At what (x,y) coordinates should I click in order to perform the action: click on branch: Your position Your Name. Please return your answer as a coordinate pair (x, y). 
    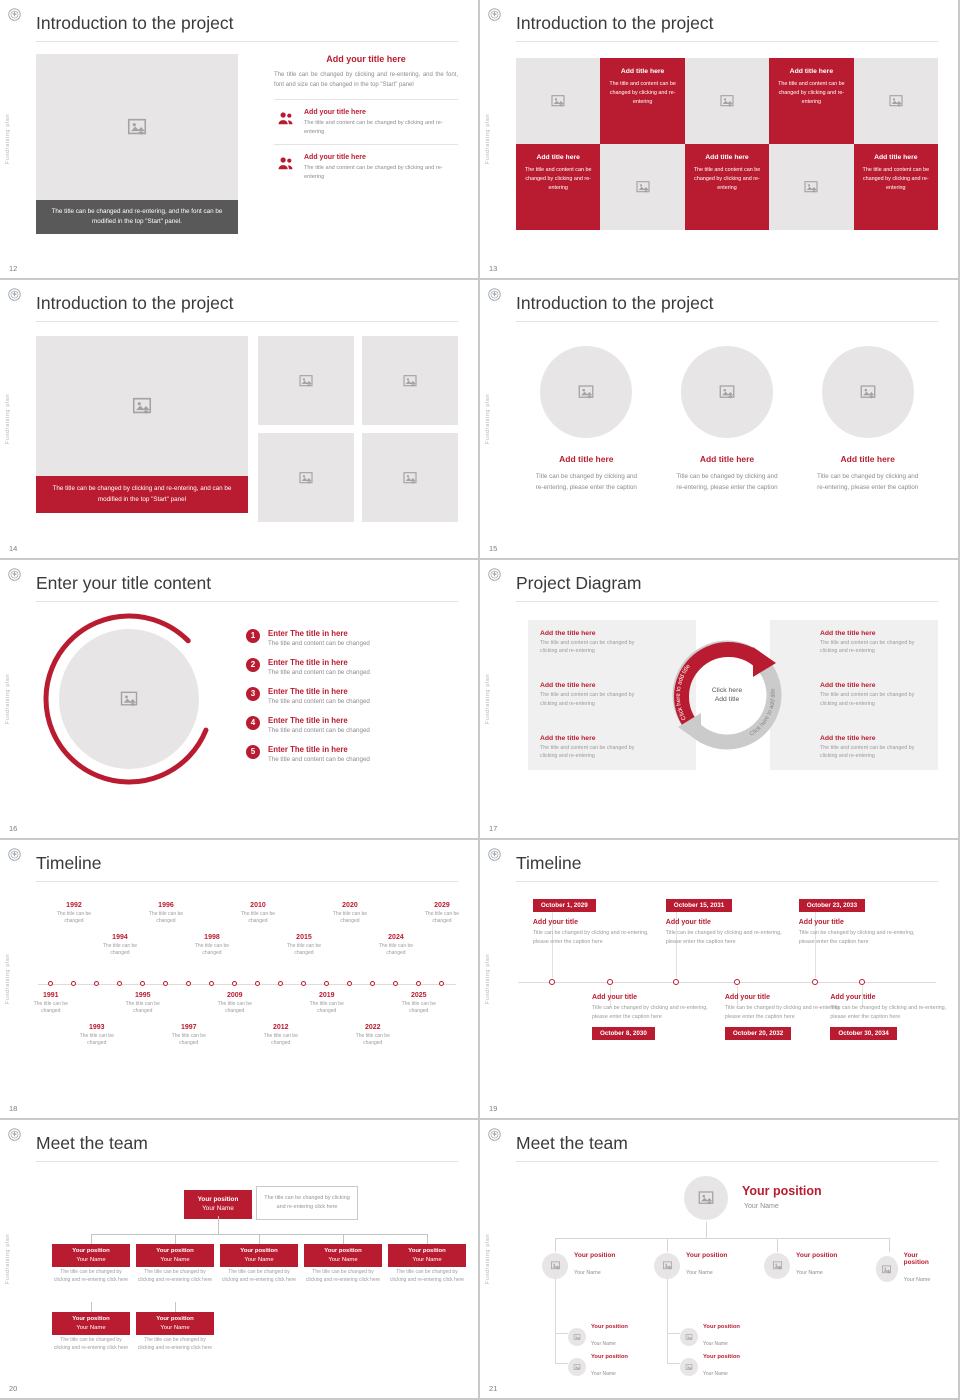
    Looking at the image, I should click on (907, 1269).